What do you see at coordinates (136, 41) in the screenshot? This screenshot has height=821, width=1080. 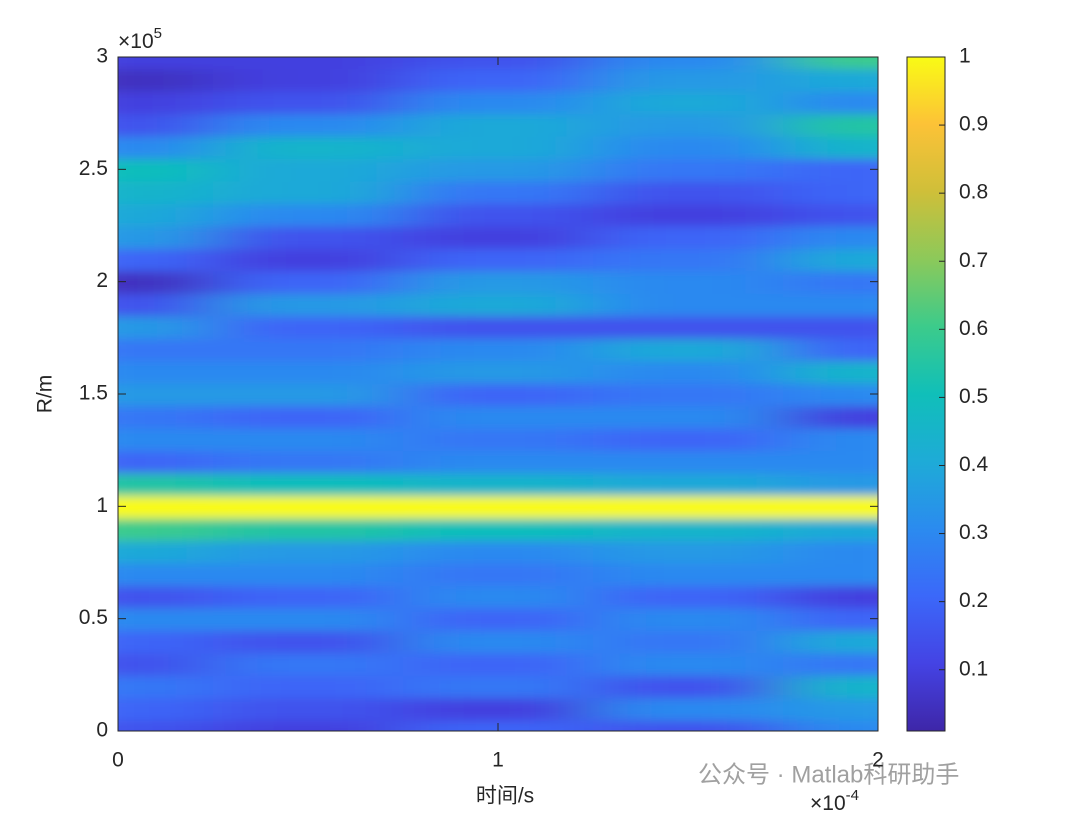 I see `y-exponent-base: ×10` at bounding box center [136, 41].